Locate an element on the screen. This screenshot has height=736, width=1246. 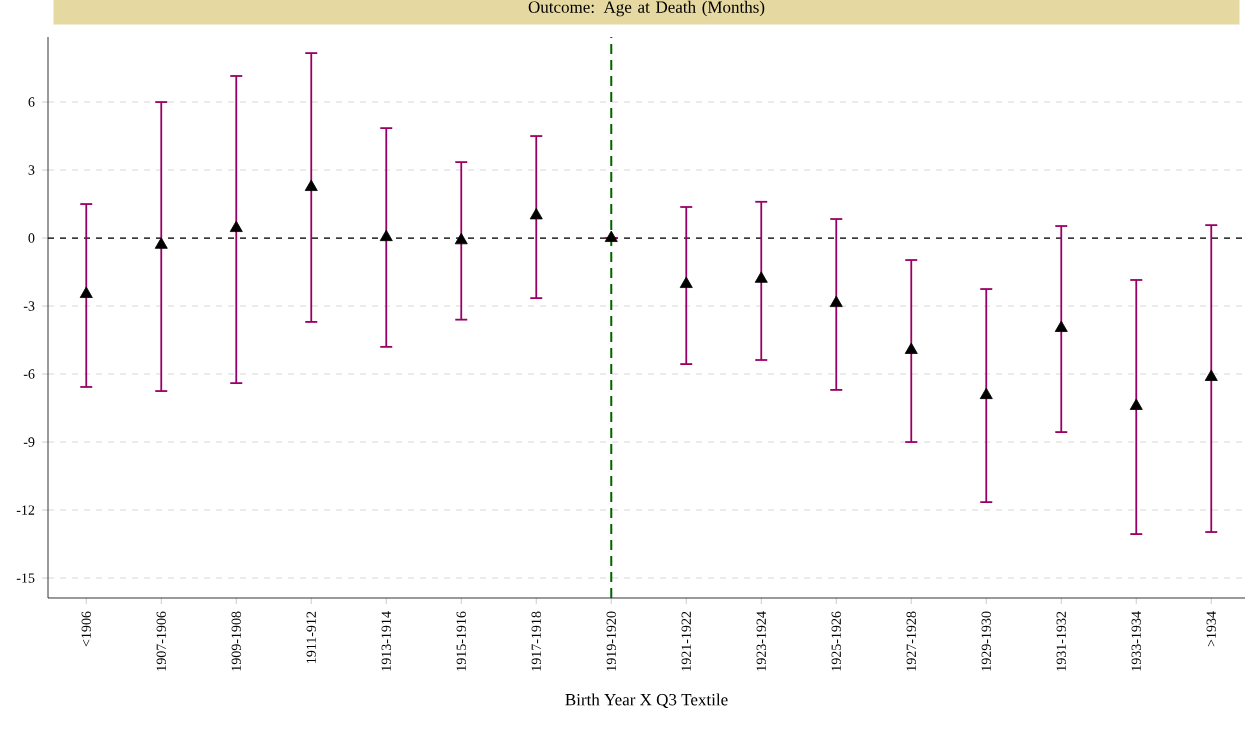
x-axis-title: Birth Year X Q3 Textile is located at coordinates (646, 701).